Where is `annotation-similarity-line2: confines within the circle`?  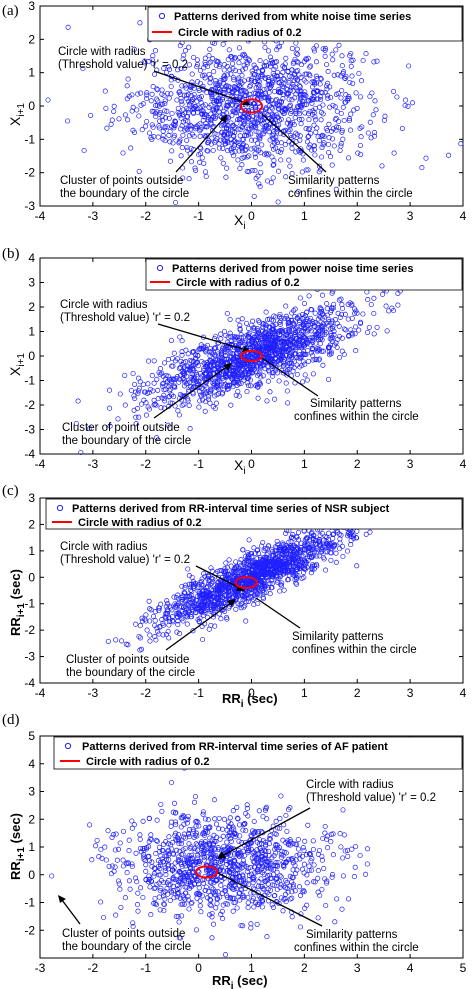 annotation-similarity-line2: confines within the circle is located at coordinates (356, 417).